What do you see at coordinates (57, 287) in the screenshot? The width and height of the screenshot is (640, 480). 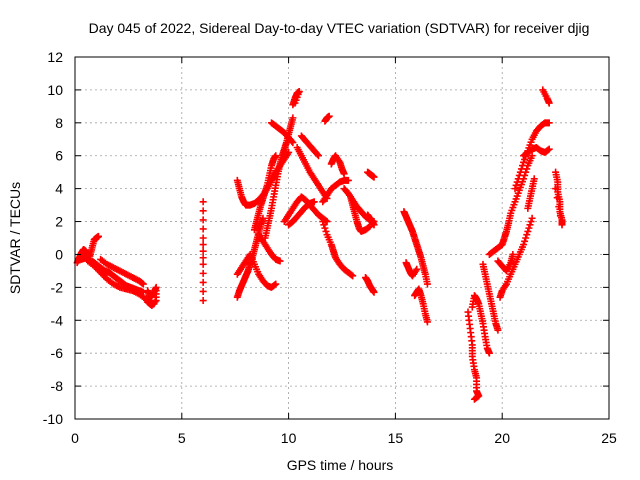 I see `y-tick-label: -2` at bounding box center [57, 287].